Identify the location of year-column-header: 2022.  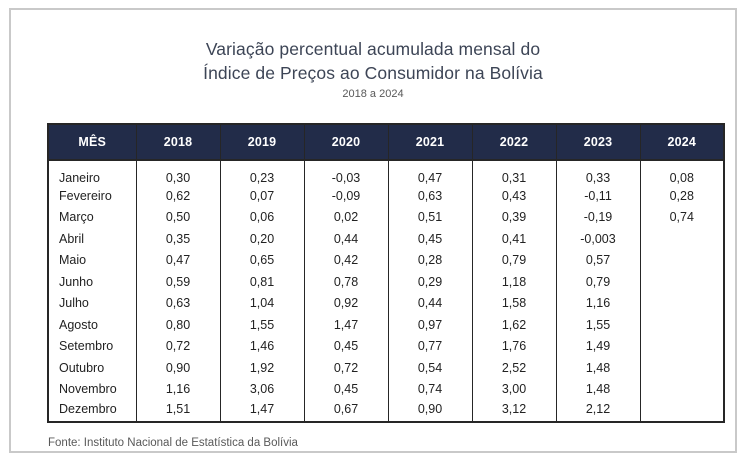
(514, 142).